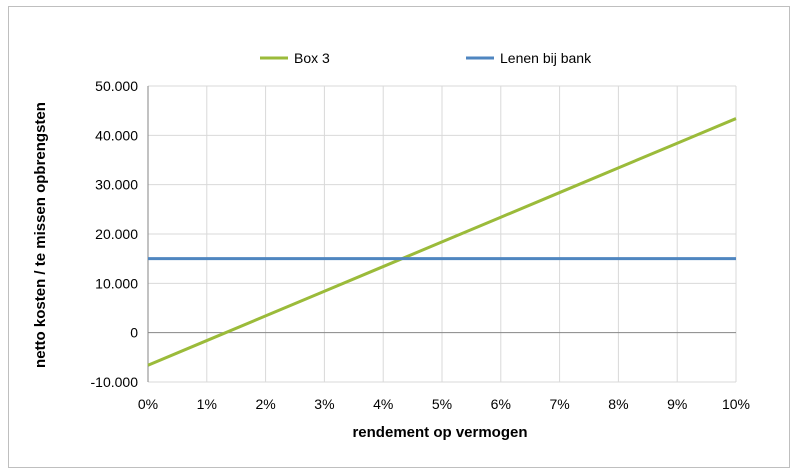  Describe the element at coordinates (207, 404) in the screenshot. I see `x-tick-label-1: 1%` at that location.